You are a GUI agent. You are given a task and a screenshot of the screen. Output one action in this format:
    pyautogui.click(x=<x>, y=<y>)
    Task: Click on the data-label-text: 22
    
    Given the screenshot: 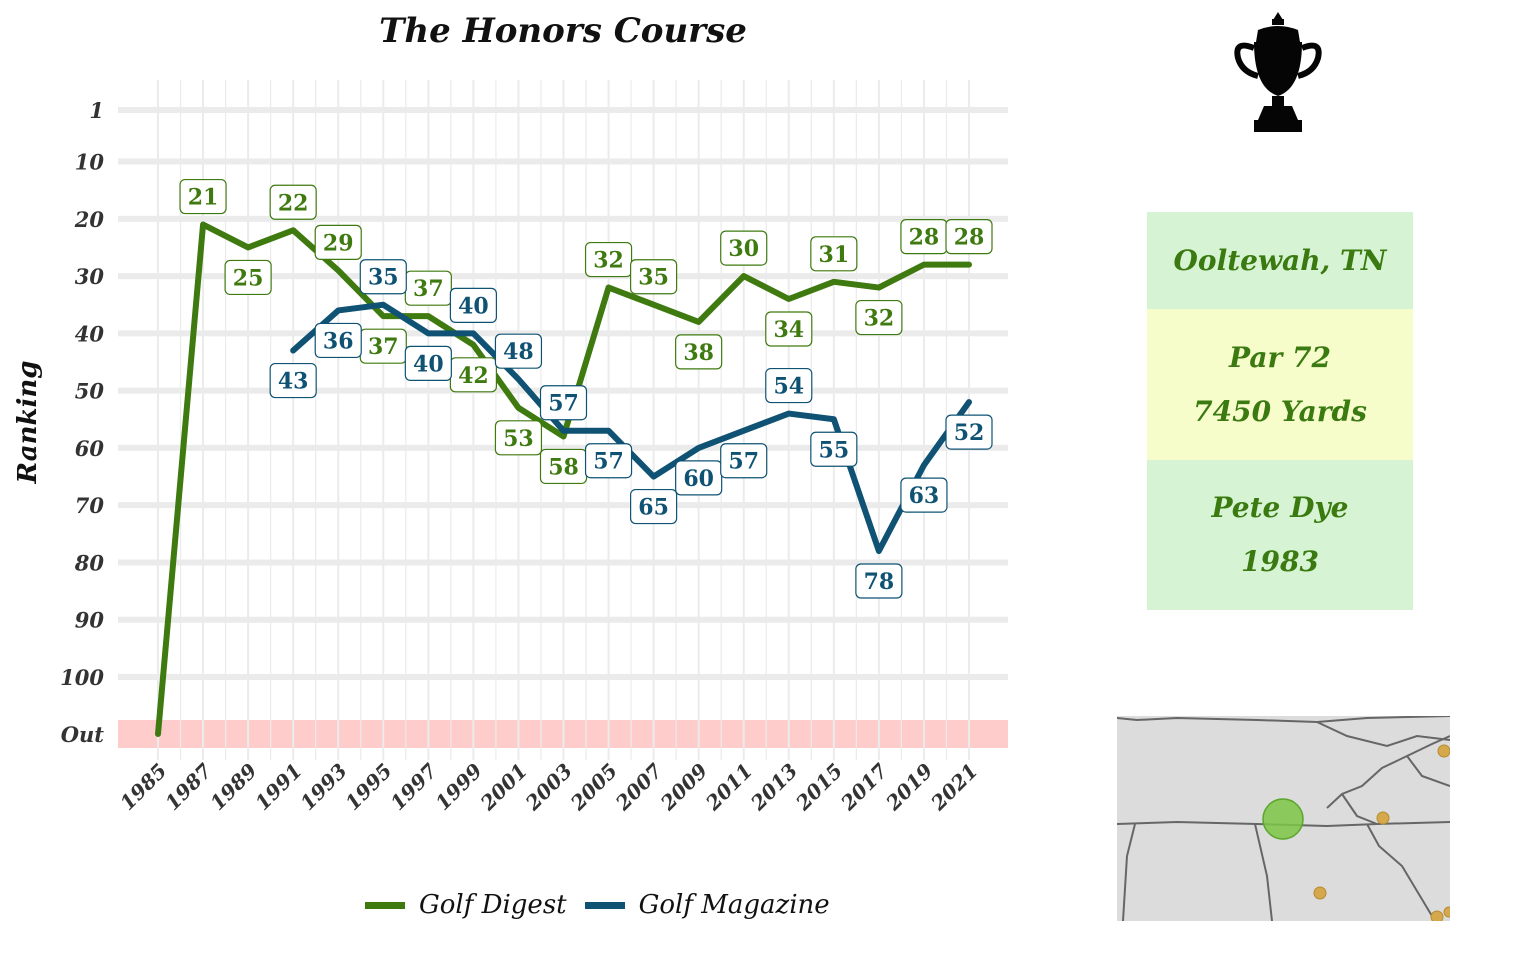 What is the action you would take?
    pyautogui.click(x=293, y=203)
    